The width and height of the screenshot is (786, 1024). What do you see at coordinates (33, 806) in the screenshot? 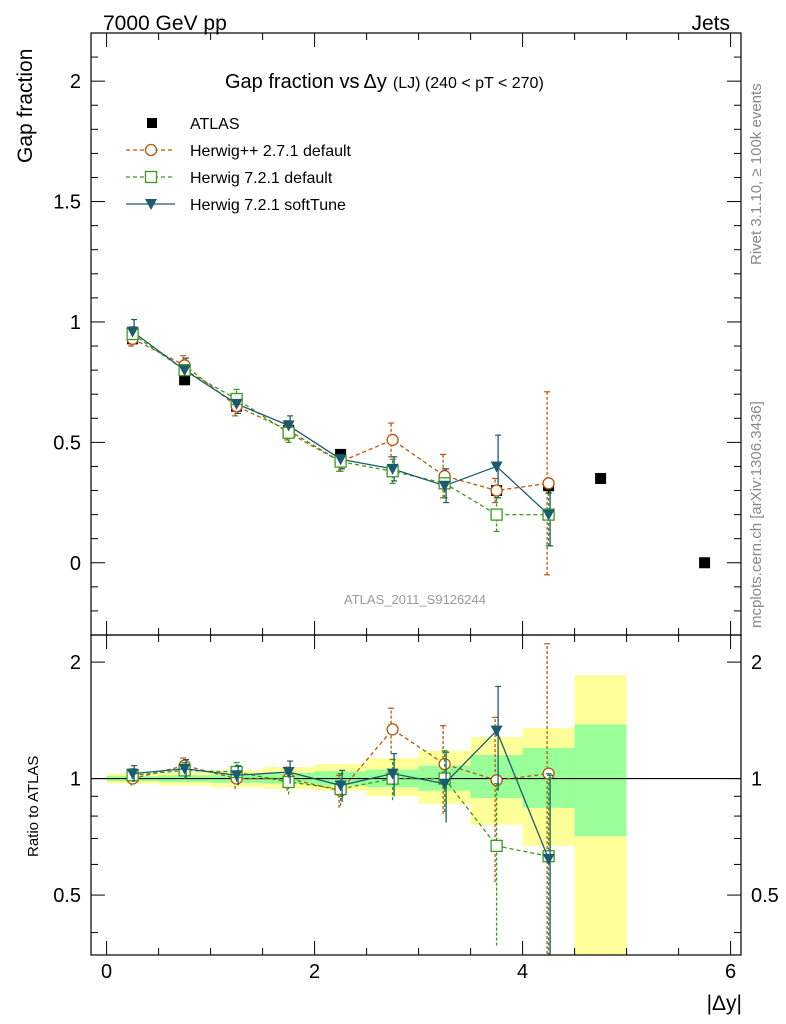
I see `ratio-ylabel: Ratio to ATLAS` at bounding box center [33, 806].